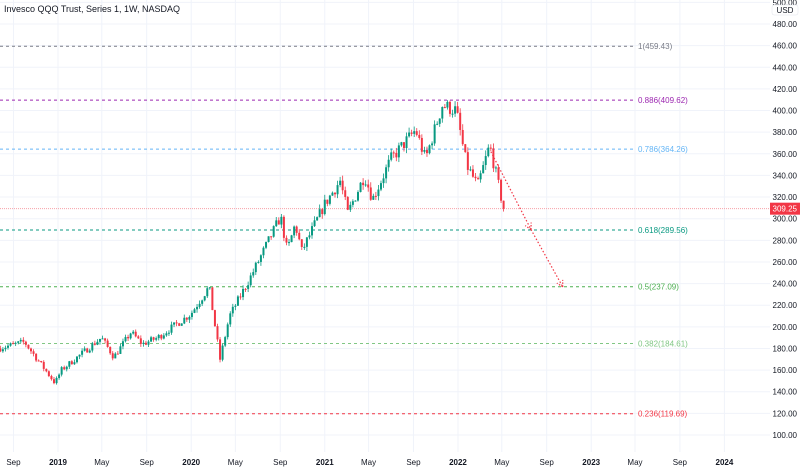  Describe the element at coordinates (785, 435) in the screenshot. I see `y-tick-label: 100.00` at that location.